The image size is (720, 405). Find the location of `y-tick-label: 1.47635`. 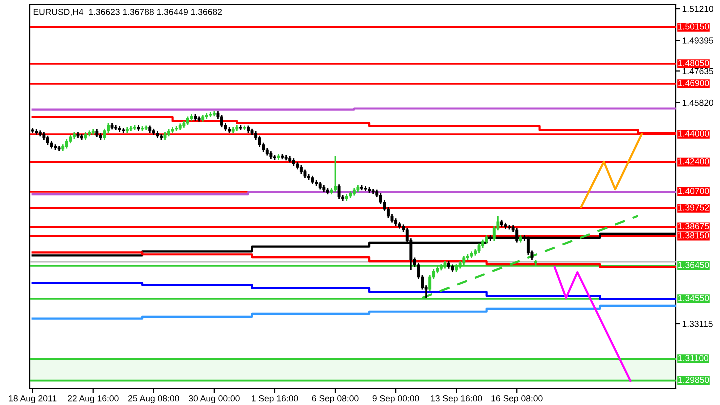

y-tick-label: 1.47635 is located at coordinates (698, 71).